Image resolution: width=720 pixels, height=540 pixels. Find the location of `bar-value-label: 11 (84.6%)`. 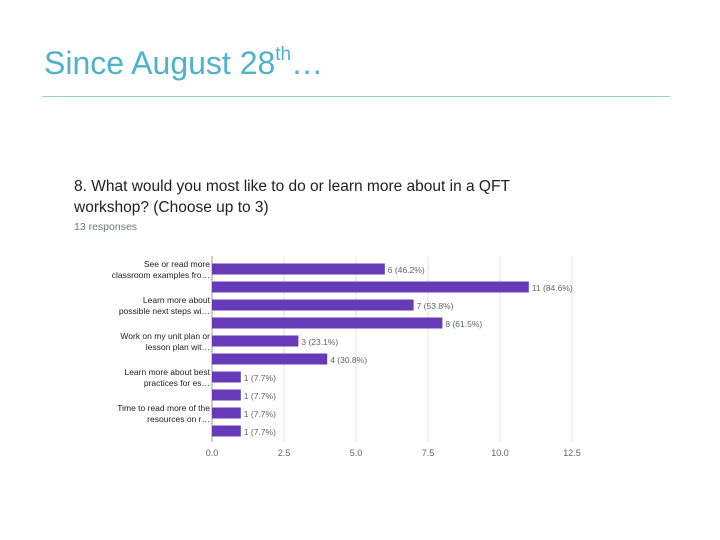

bar-value-label: 11 (84.6%) is located at coordinates (552, 288).